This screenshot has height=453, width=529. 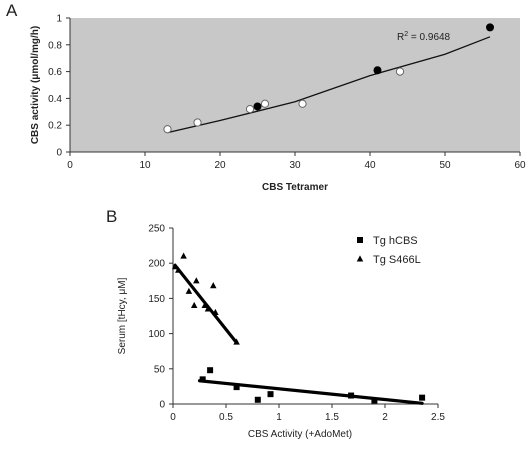 What do you see at coordinates (55, 126) in the screenshot?
I see `panel-a-y-tick-label: 0.2` at bounding box center [55, 126].